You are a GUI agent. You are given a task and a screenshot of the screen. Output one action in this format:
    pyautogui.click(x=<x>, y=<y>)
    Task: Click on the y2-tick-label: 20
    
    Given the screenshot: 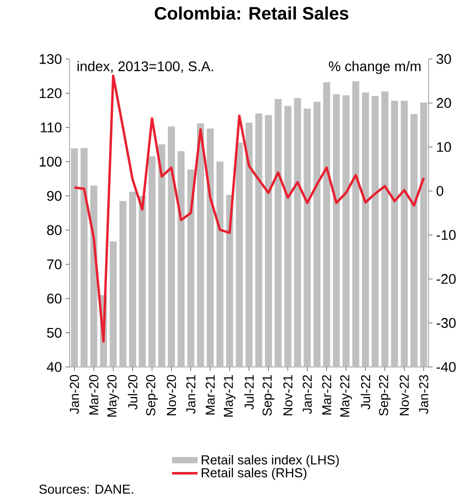 What is the action you would take?
    pyautogui.click(x=444, y=103)
    